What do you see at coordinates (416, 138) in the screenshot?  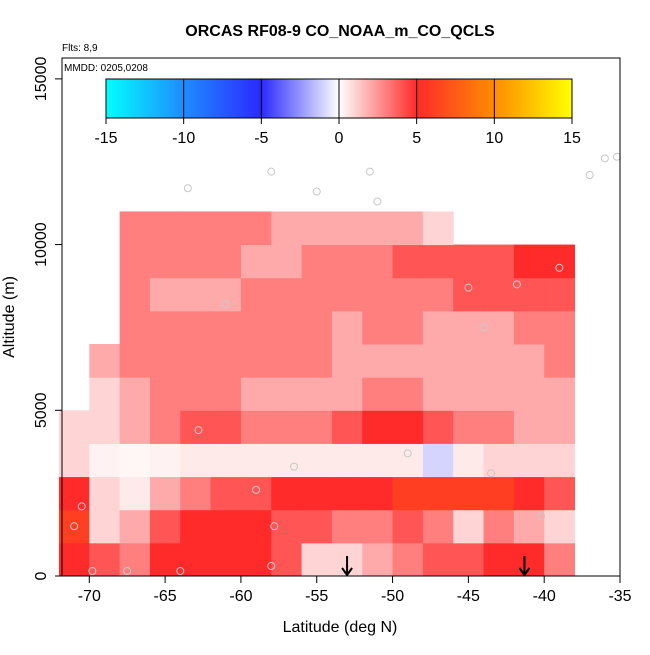 I see `colorbar-tick-label: 5` at bounding box center [416, 138].